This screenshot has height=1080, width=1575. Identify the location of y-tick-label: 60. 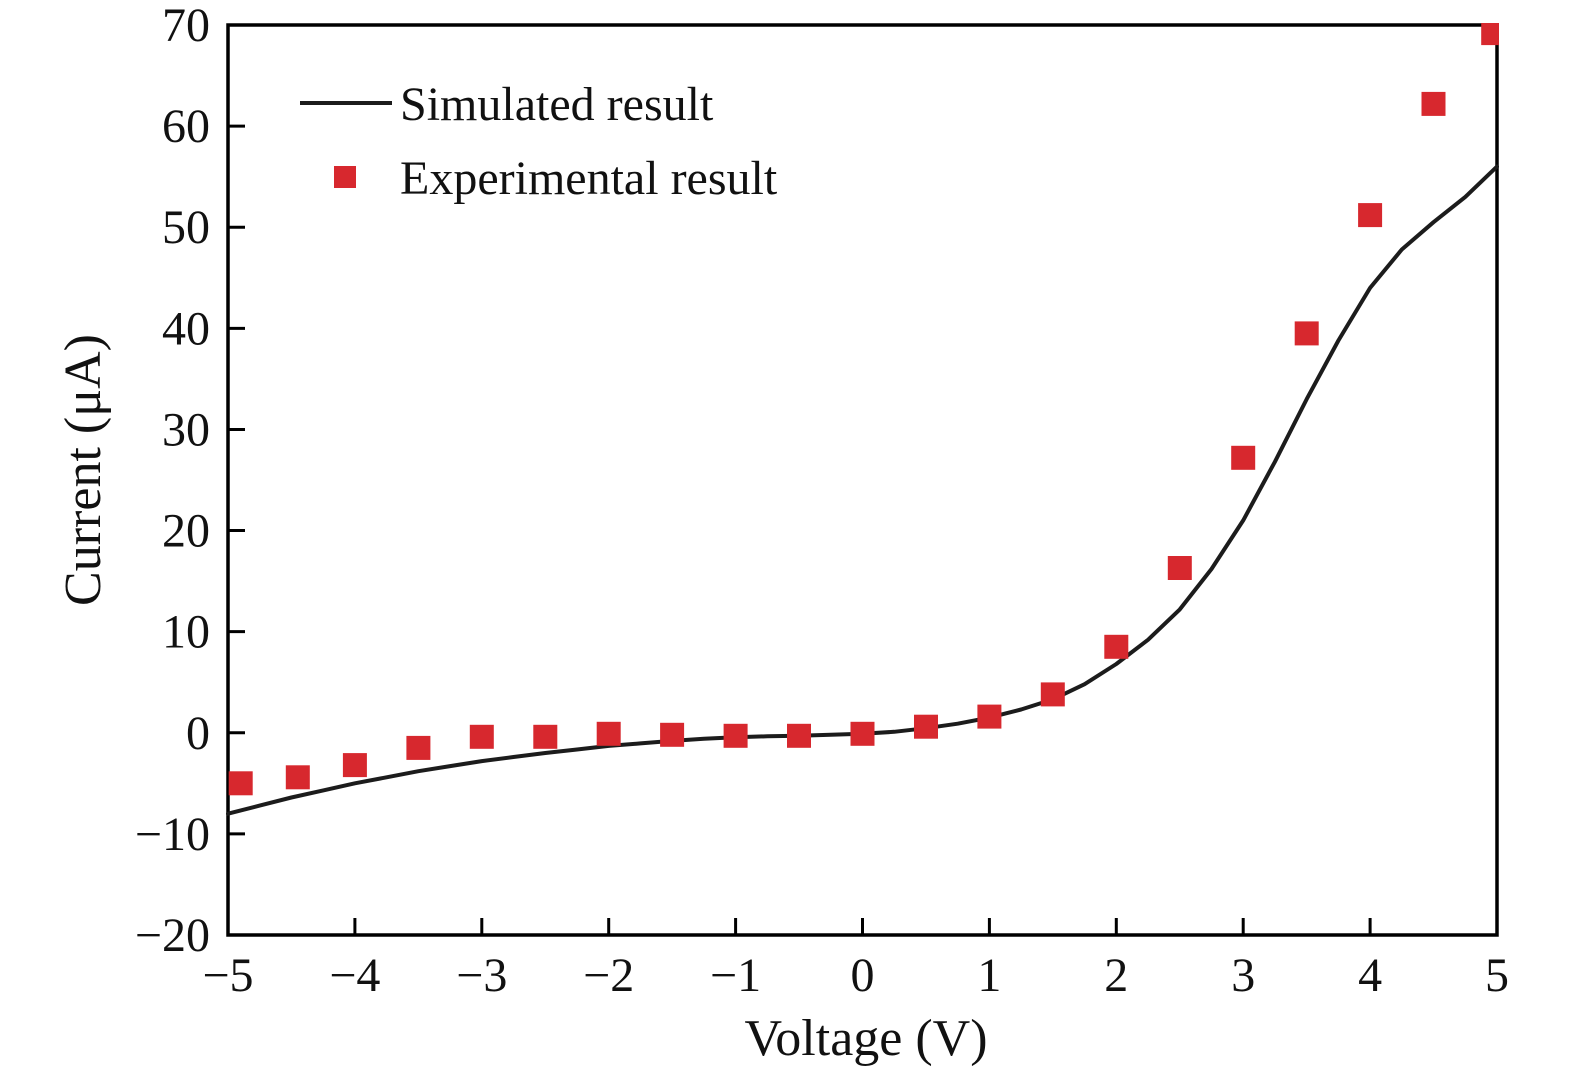
(186, 126).